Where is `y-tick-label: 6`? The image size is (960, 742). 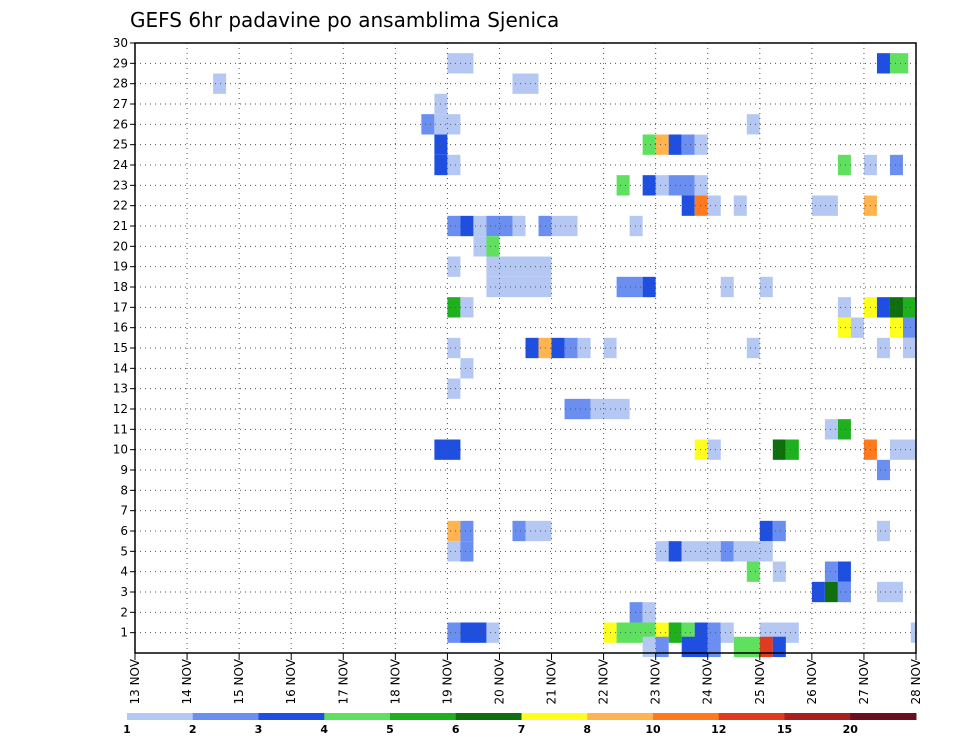 y-tick-label: 6 is located at coordinates (124, 531).